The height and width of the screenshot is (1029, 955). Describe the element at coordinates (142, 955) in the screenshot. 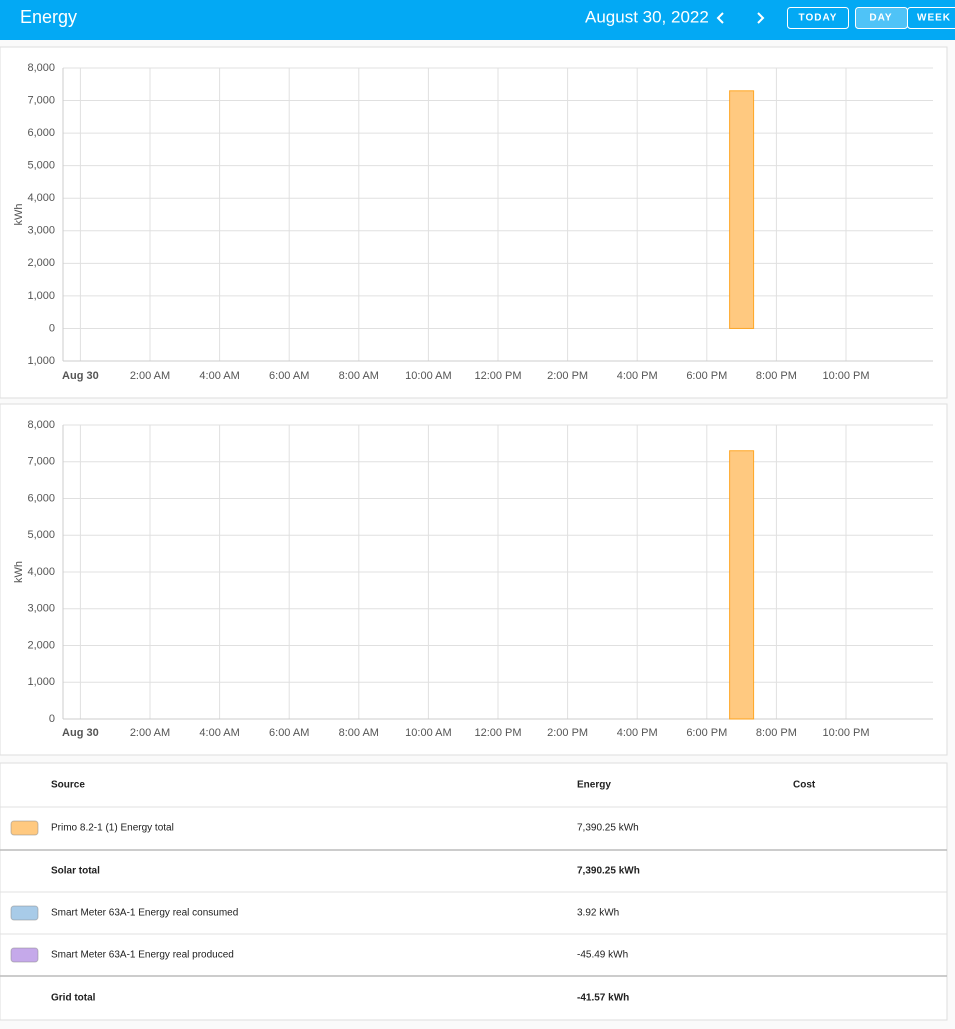

I see `source-cell: Smart Meter 63A-1 Energy real produced` at that location.